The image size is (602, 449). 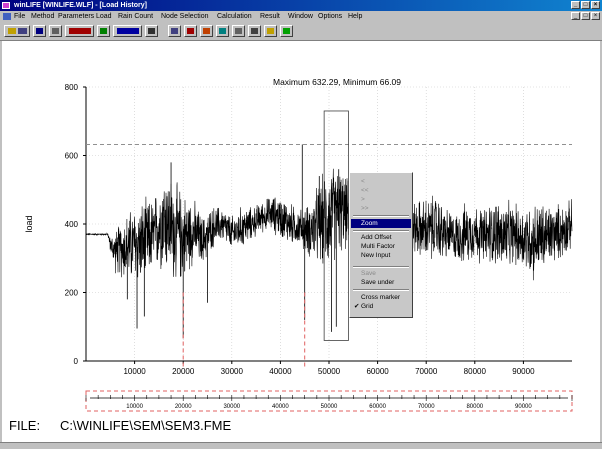 I want to click on mdi-controls: _ □ ×, so click(x=585, y=16).